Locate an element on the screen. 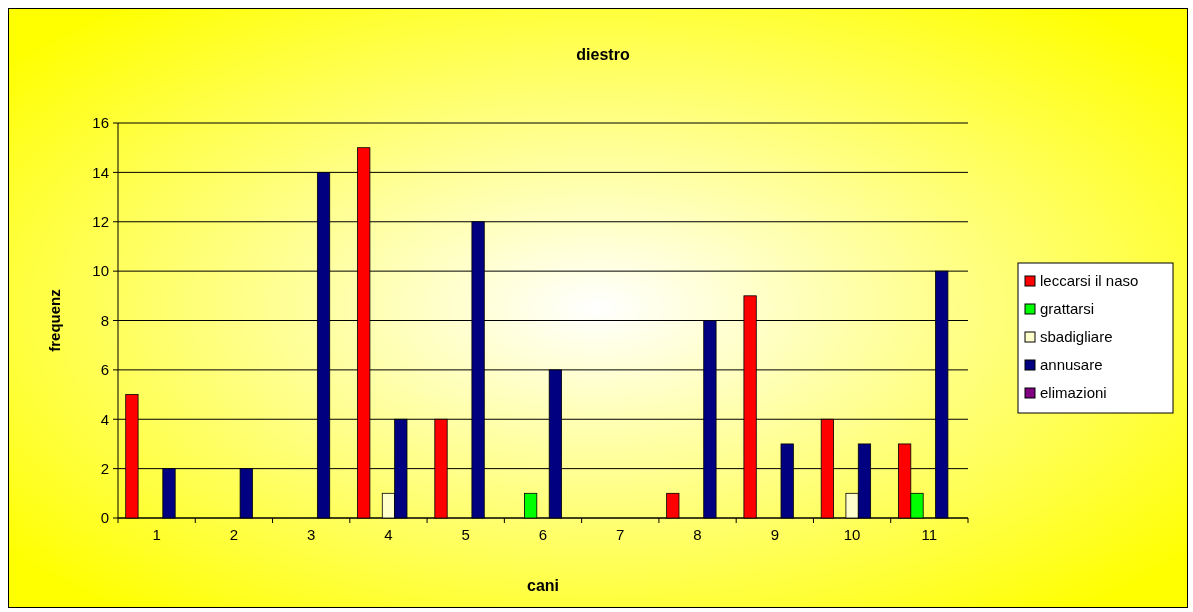 Image resolution: width=1193 pixels, height=612 pixels. legend-label: grattarsi is located at coordinates (1067, 309).